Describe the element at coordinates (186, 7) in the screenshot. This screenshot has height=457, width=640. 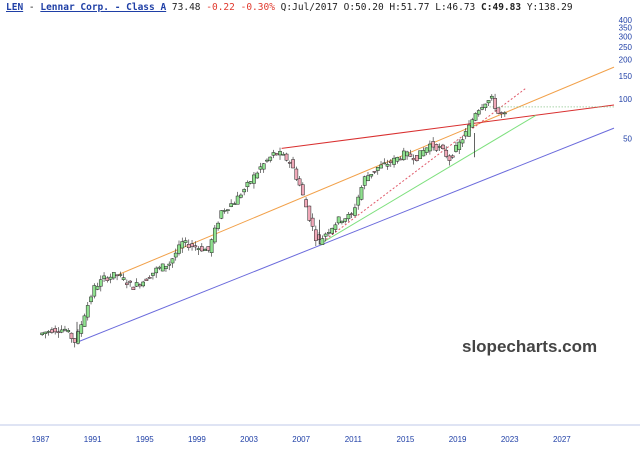
I see `last-price: 73.48` at that location.